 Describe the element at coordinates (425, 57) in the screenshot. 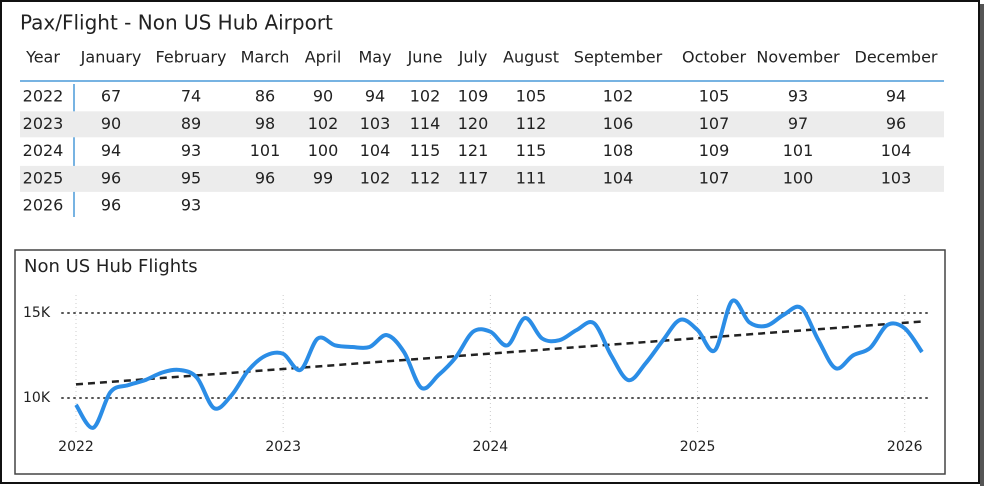

I see `column-header: June` at that location.